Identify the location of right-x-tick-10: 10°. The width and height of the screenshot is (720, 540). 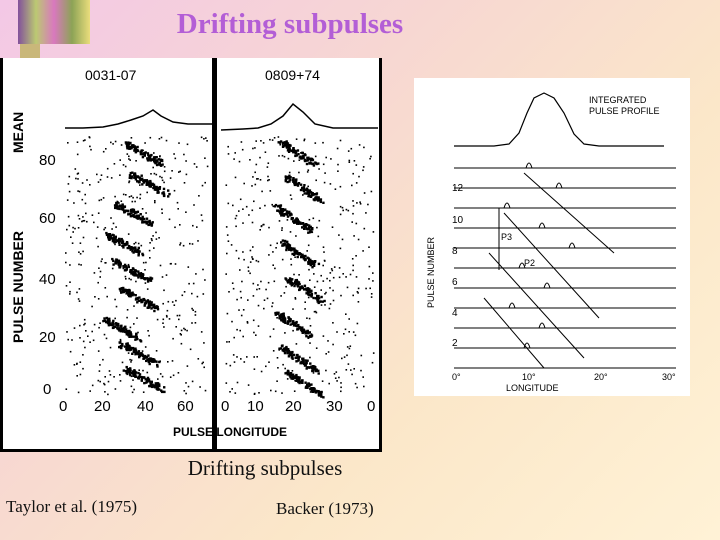
(529, 377).